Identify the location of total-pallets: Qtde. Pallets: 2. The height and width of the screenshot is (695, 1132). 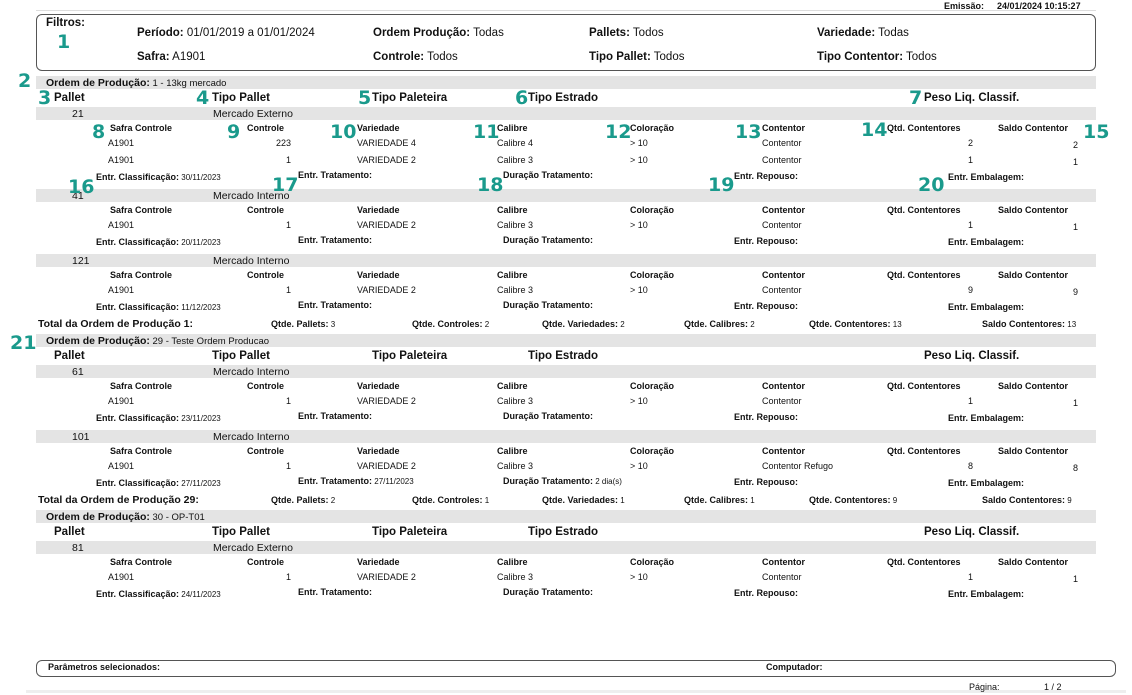
(303, 500).